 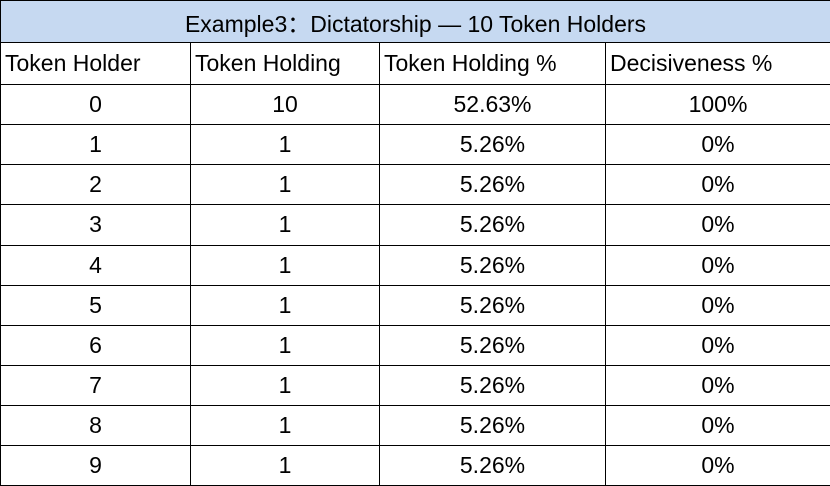 What do you see at coordinates (95, 105) in the screenshot?
I see `table-cell: 0` at bounding box center [95, 105].